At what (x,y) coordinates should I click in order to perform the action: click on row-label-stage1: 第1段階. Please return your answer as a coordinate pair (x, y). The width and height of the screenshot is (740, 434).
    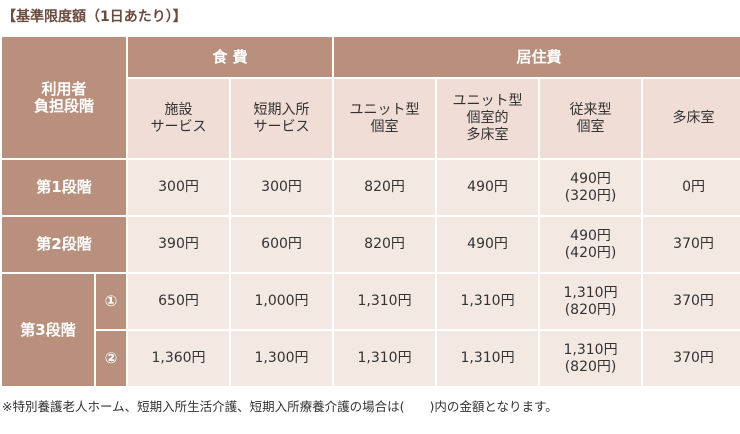
    Looking at the image, I should click on (64, 187).